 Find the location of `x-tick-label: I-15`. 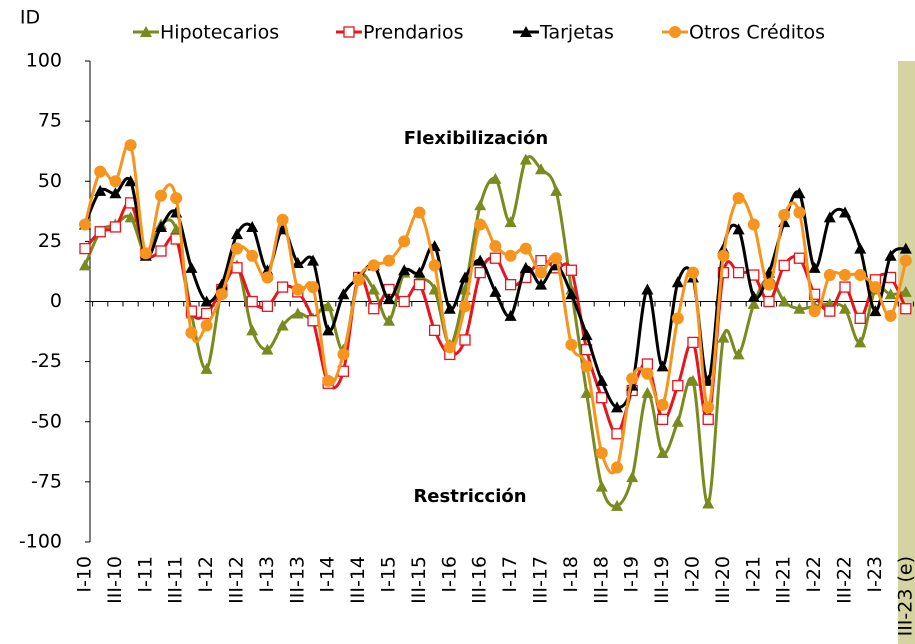

x-tick-label: I-15 is located at coordinates (389, 574).